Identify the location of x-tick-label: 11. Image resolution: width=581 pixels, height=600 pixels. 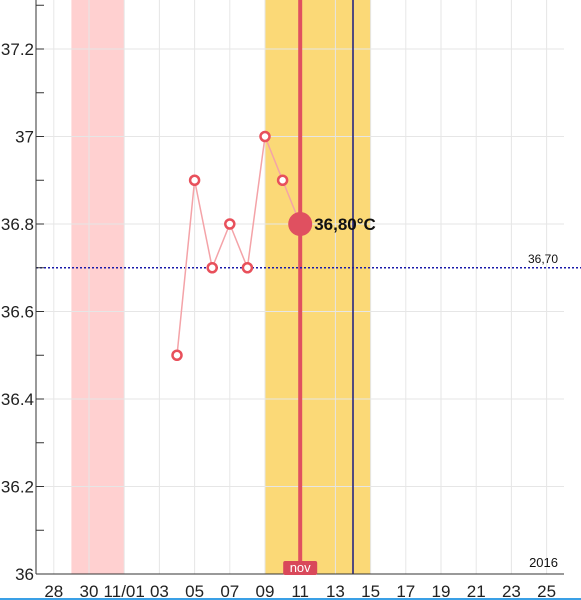
(300, 591).